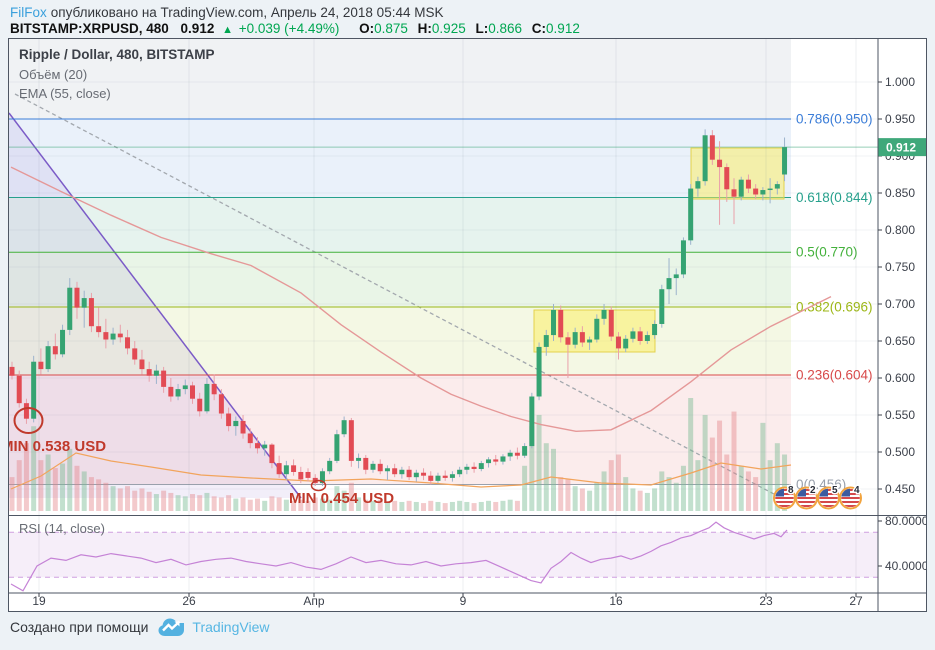 This screenshot has height=650, width=935. I want to click on event-icon: 8, so click(784, 497).